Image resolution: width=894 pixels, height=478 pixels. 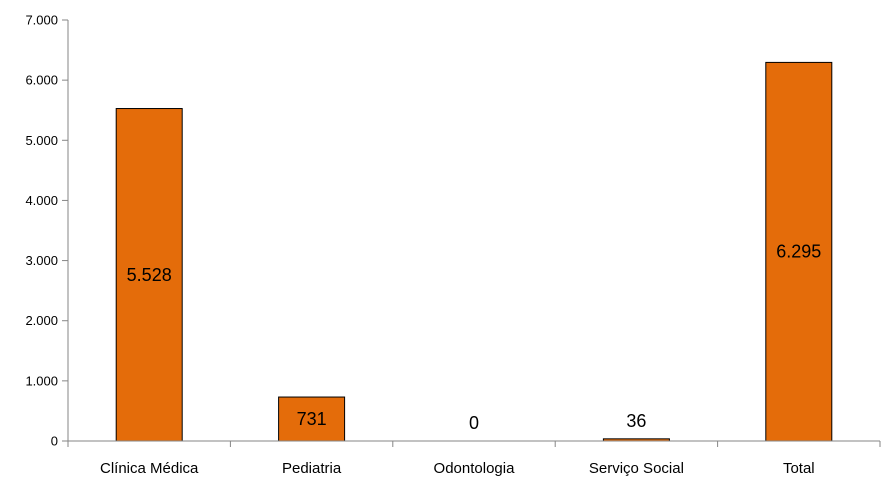 I want to click on y-tick-label: 4.000, so click(x=41, y=200).